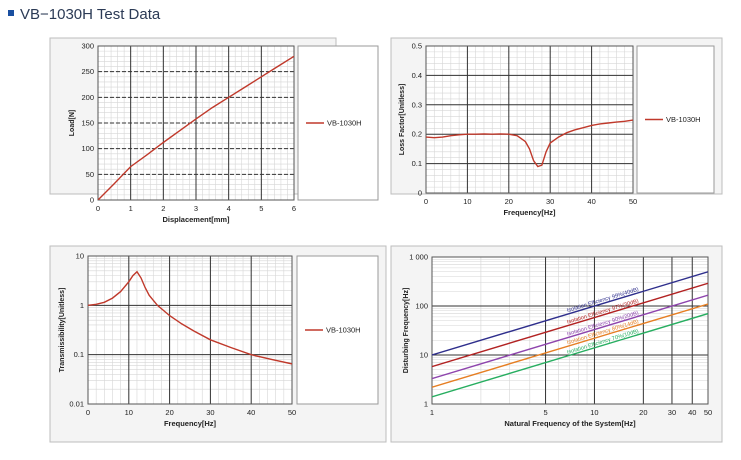 Image resolution: width=741 pixels, height=460 pixels. Describe the element at coordinates (417, 46) in the screenshot. I see `y-tick-label: 0.5` at that location.